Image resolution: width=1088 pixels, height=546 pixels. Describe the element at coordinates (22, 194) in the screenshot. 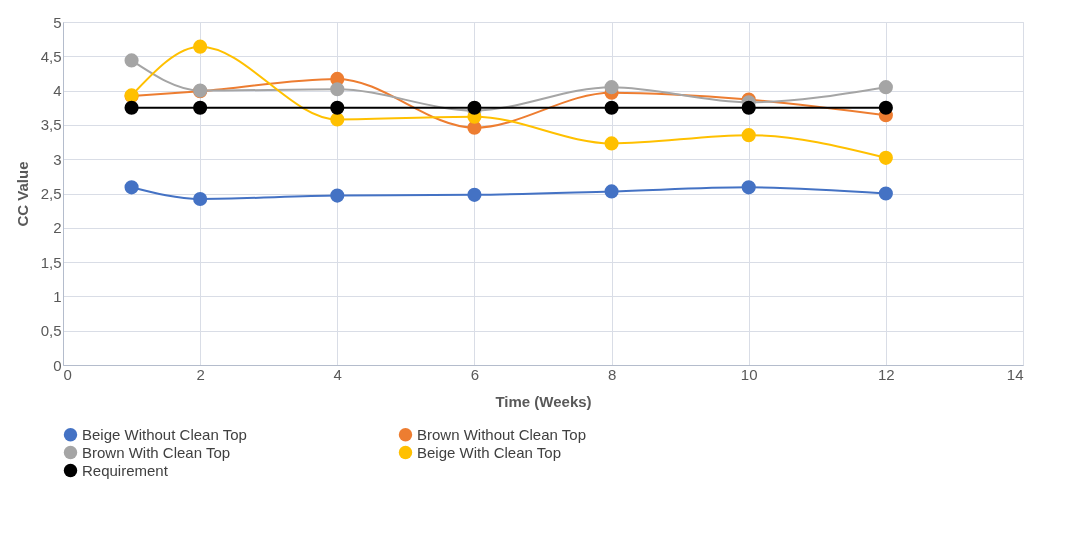

I see `y-axis-title: CC Value` at that location.